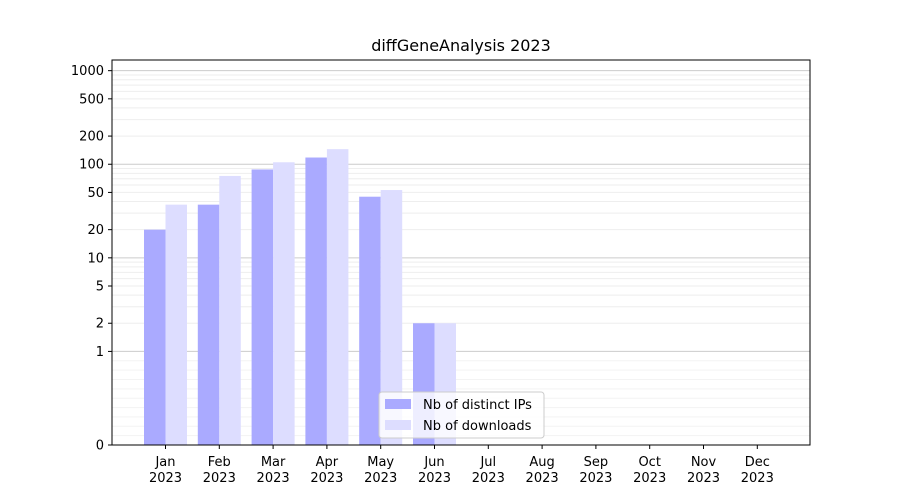 Image resolution: width=900 pixels, height=500 pixels. I want to click on x-tick-label: Nov 2023, so click(703, 470).